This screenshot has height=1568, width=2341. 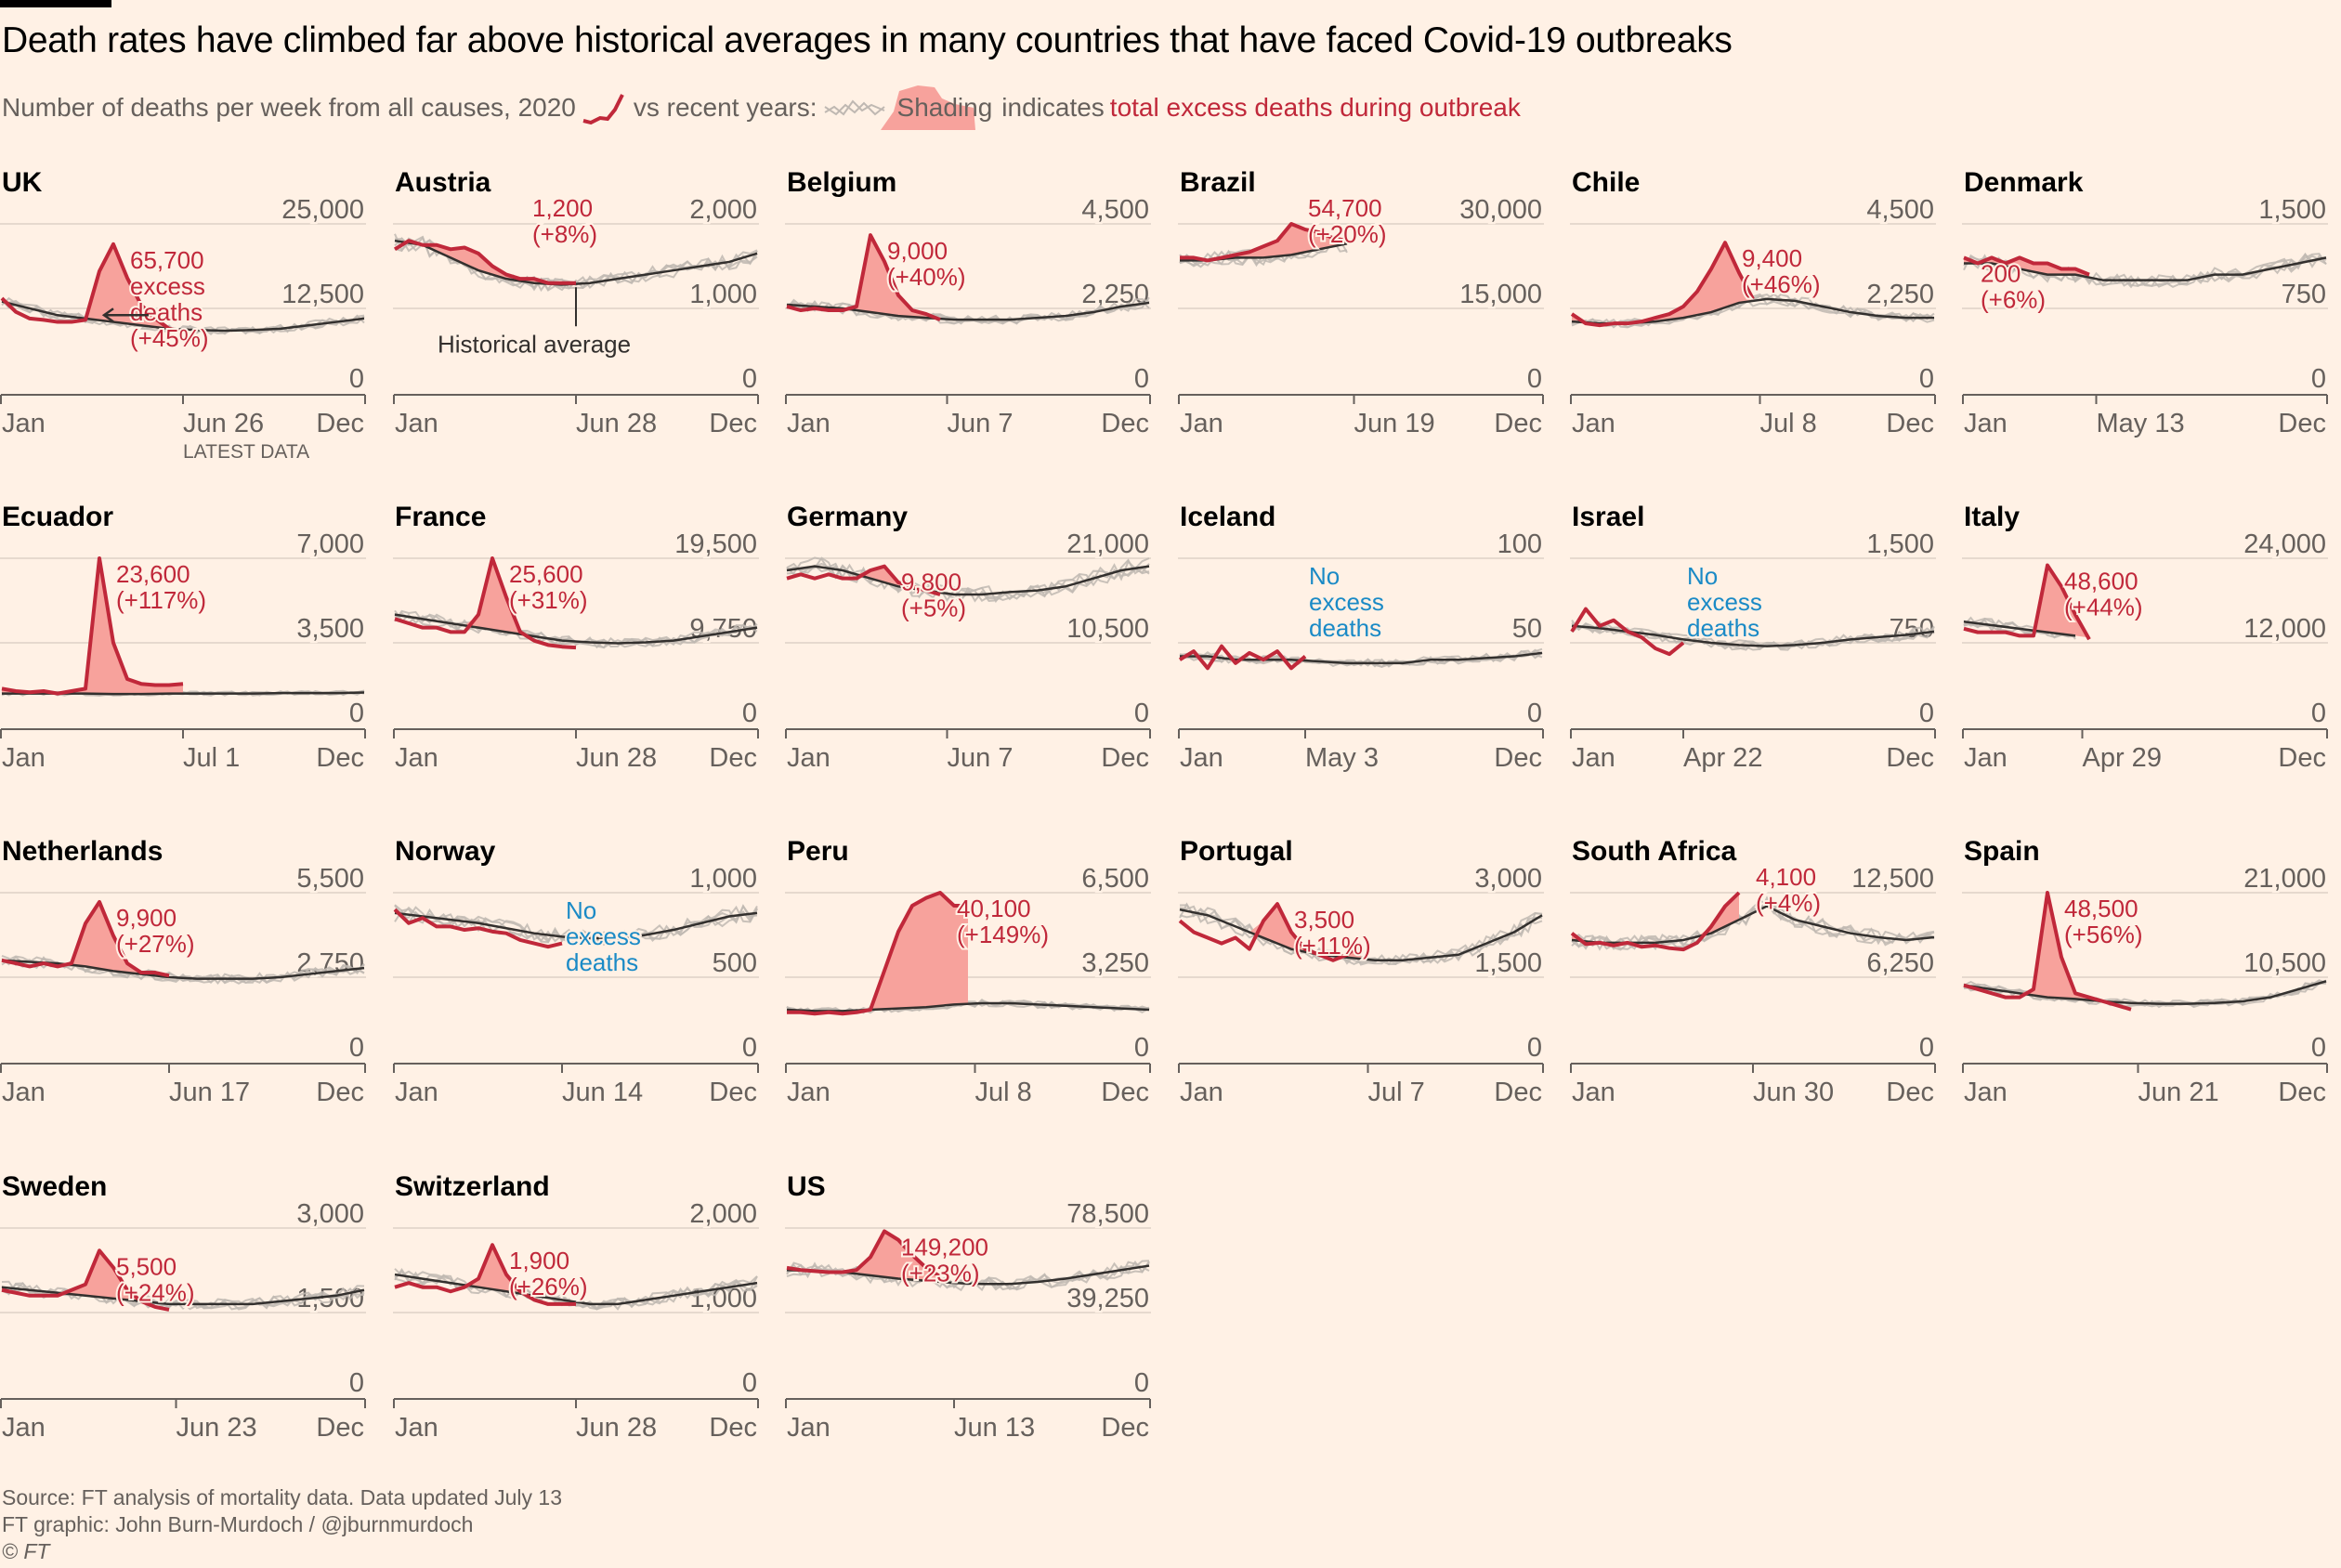 I want to click on y-tick-label: 3,000, so click(x=330, y=1214).